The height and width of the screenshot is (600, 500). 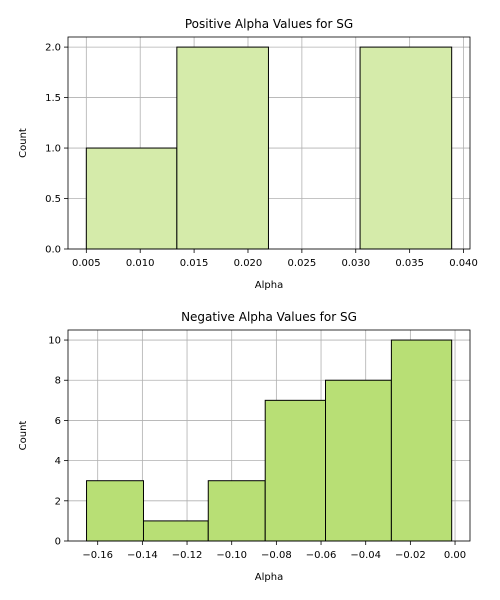 What do you see at coordinates (53, 48) in the screenshot?
I see `y-tick-label: 2.0` at bounding box center [53, 48].